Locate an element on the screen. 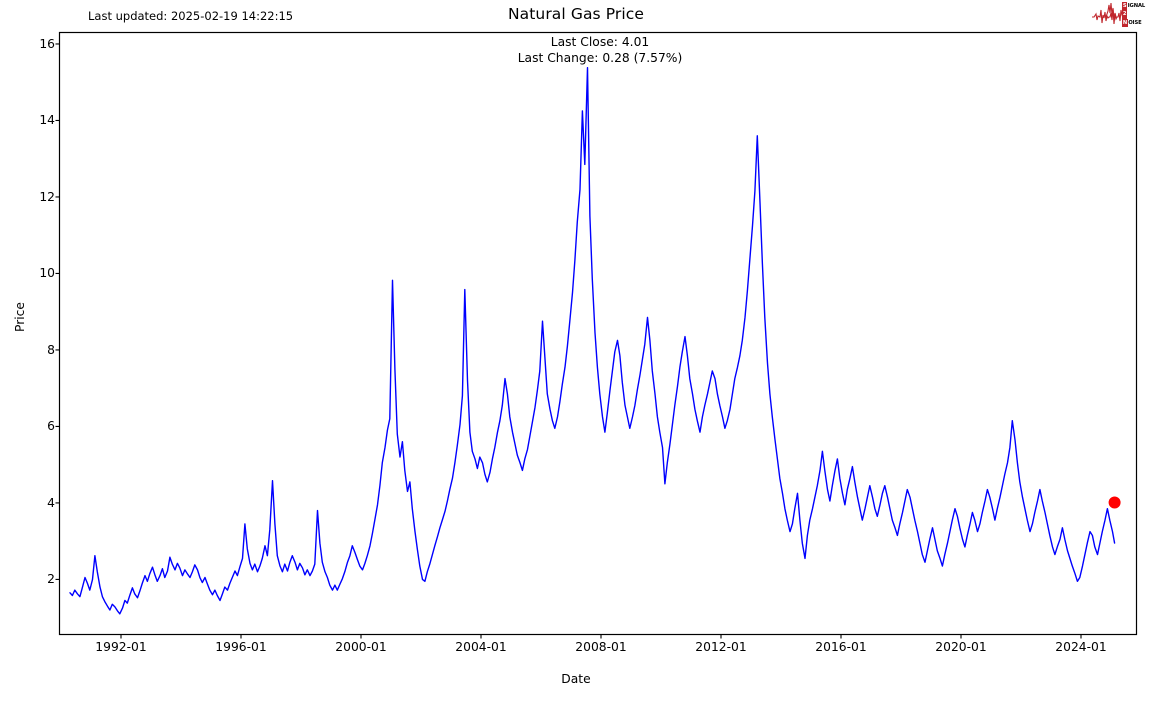 This screenshot has width=1152, height=701. y-tick-label: 6 is located at coordinates (51, 426).